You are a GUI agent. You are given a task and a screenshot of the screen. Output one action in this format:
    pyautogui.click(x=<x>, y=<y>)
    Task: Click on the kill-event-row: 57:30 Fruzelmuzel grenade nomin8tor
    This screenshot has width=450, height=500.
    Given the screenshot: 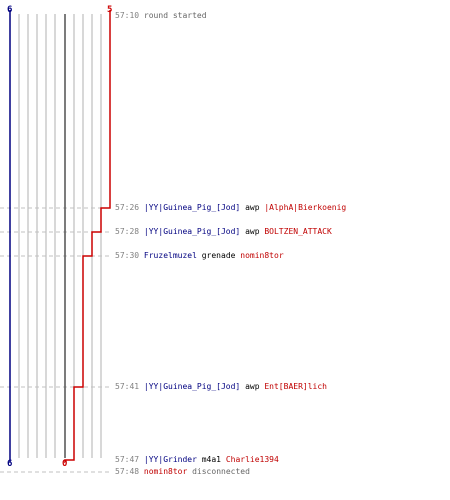 What is the action you would take?
    pyautogui.click(x=199, y=256)
    